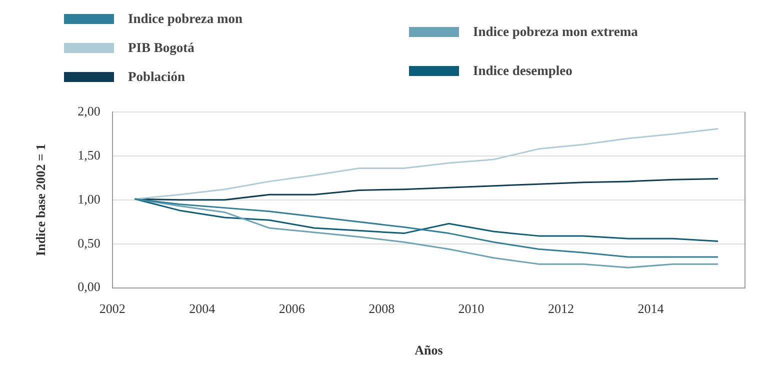 This screenshot has height=371, width=761. I want to click on y-tick-label: 1,50, so click(89, 154).